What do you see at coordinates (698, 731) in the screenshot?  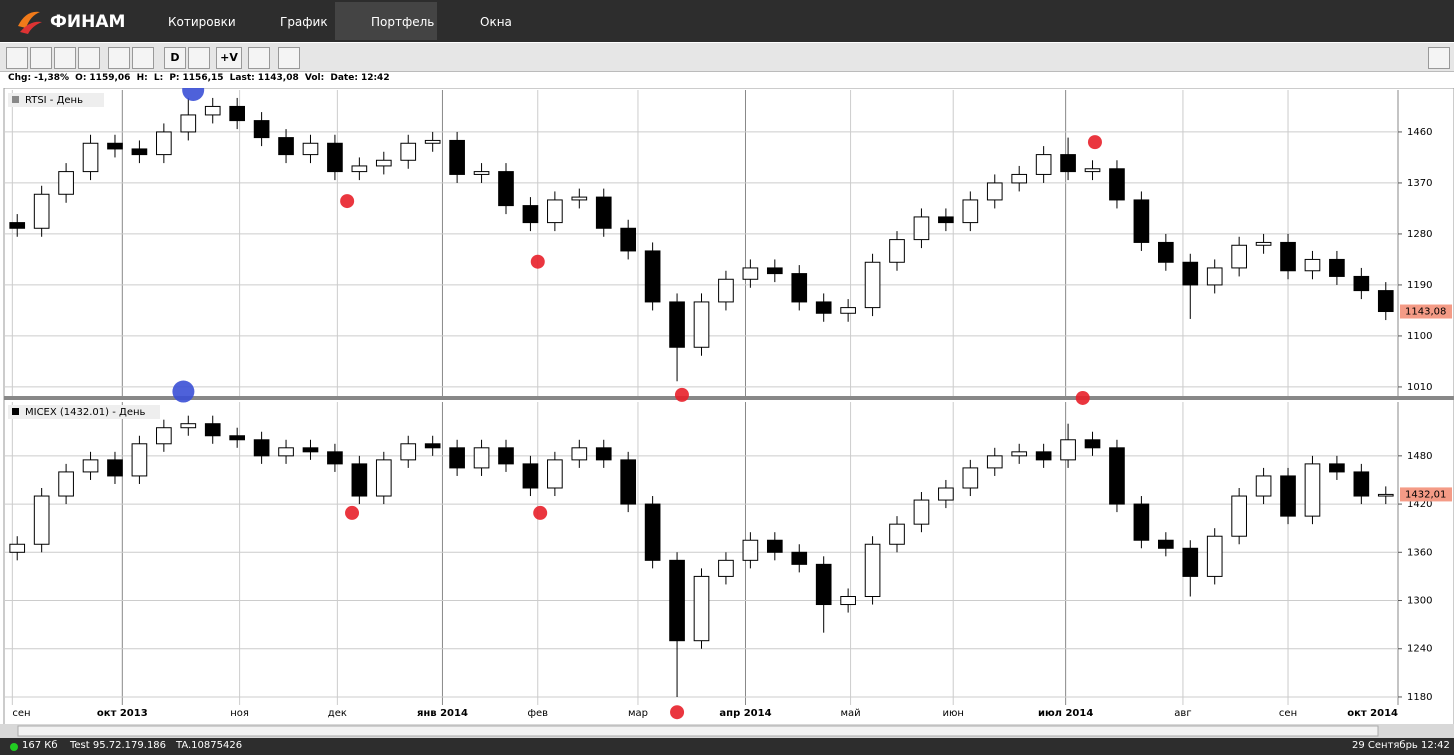 I see `scroll-thumb` at bounding box center [698, 731].